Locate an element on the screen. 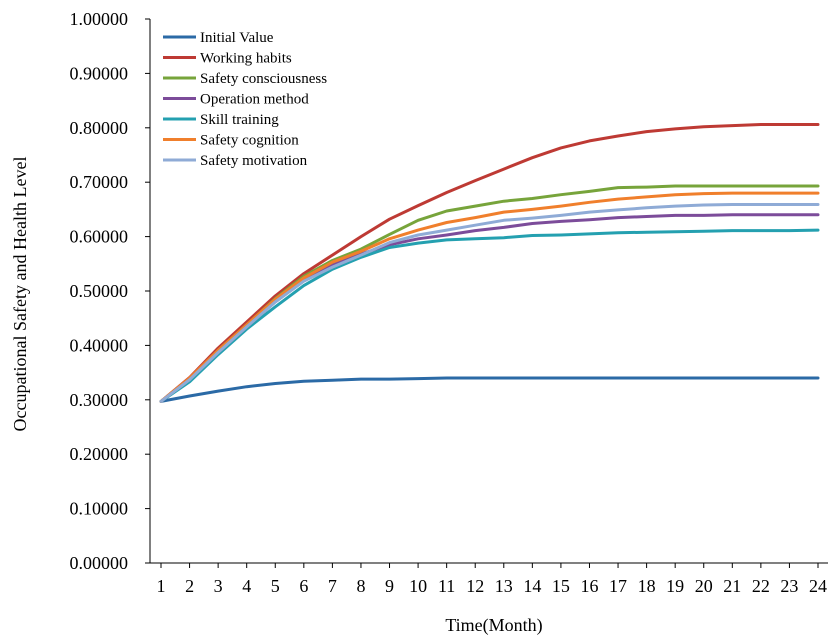 The image size is (835, 639). x-tick-label: 3 is located at coordinates (218, 586).